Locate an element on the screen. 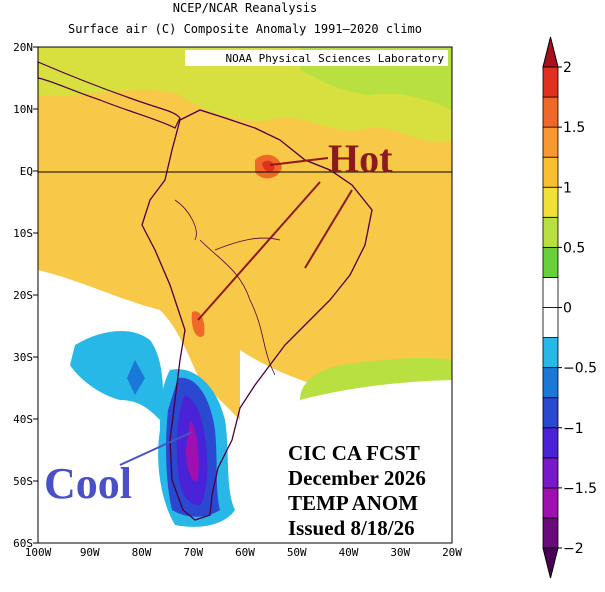 The width and height of the screenshot is (605, 592). title: NCEP/NCAR Reanalysis is located at coordinates (245, 8).